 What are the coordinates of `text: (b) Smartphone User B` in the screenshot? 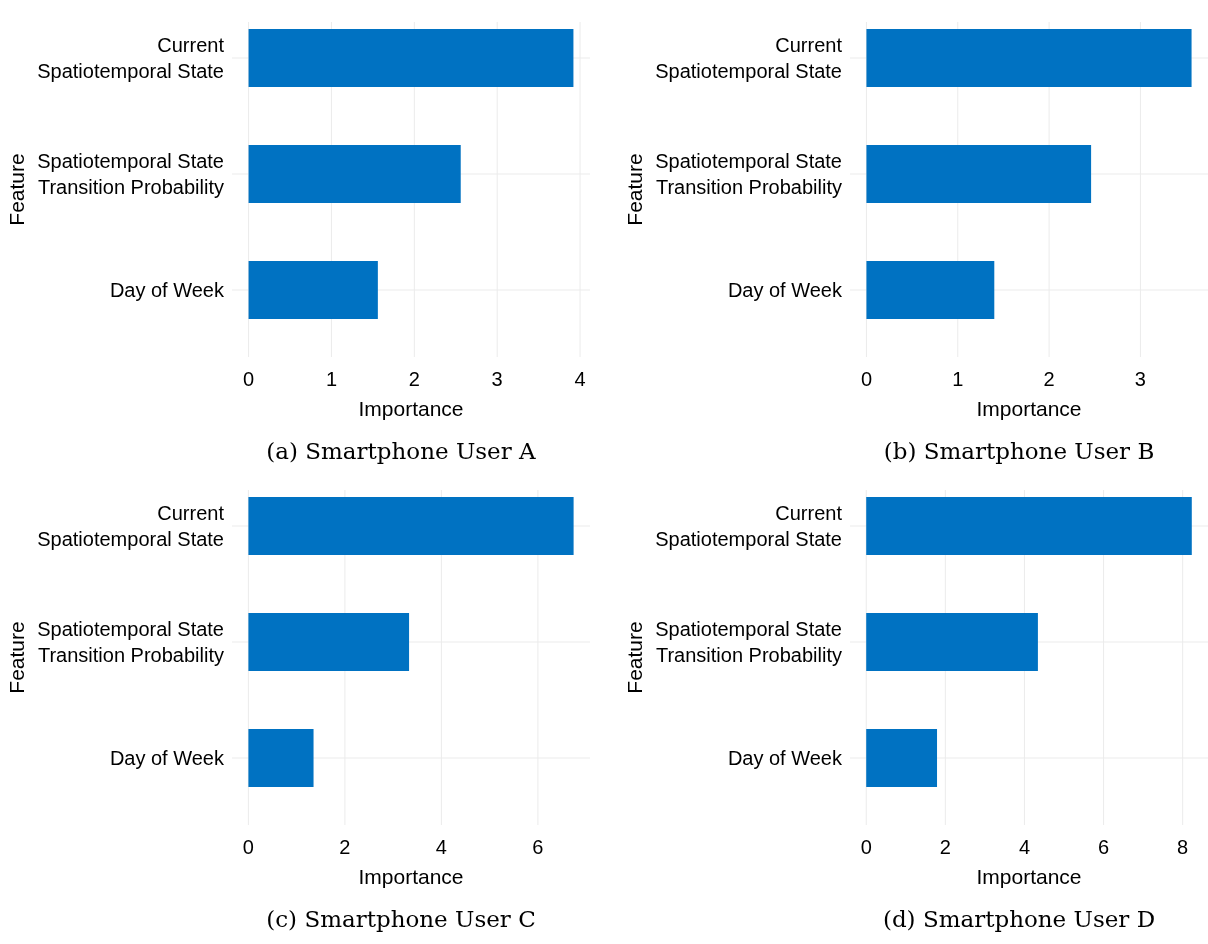 It's located at (1019, 451).